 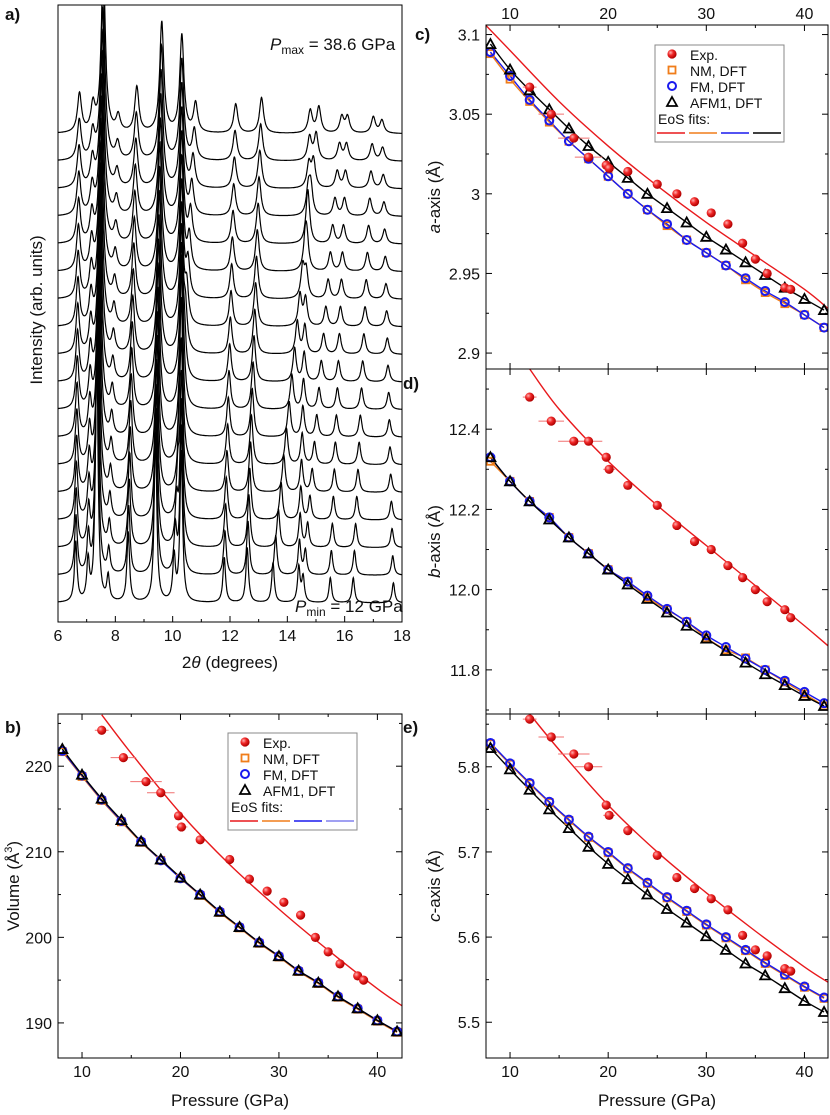 I want to click on y-axis-label-4: c-axis (Å), so click(x=434, y=886).